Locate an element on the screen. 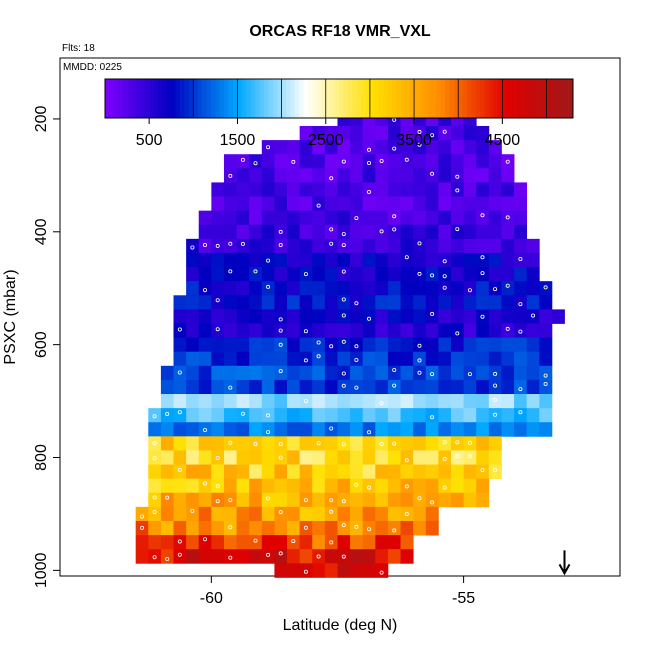 This screenshot has height=650, width=650. y-tick-label: 1000 is located at coordinates (41, 570).